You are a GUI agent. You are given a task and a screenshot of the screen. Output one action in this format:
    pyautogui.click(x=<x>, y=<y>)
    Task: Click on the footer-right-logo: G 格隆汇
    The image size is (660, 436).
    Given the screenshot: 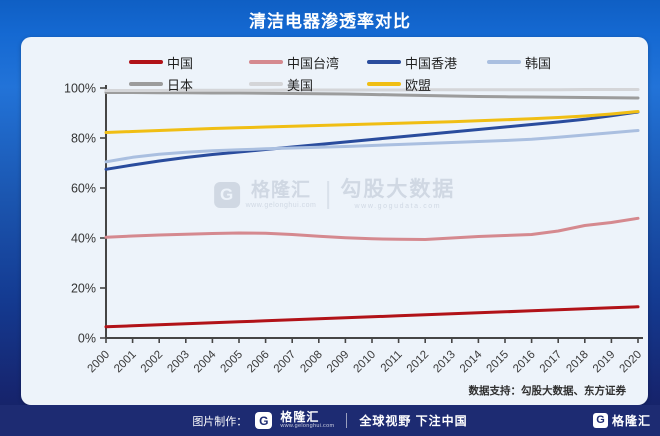 What is the action you would take?
    pyautogui.click(x=621, y=420)
    